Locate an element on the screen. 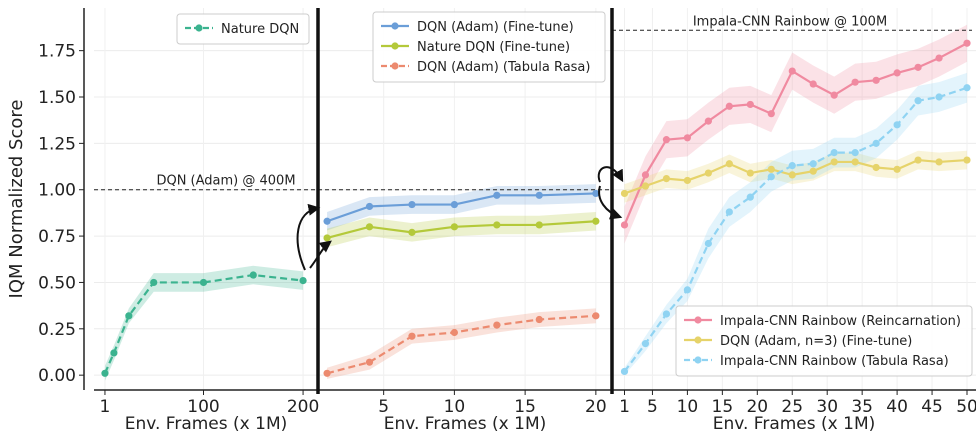 The image size is (976, 435). x-tick-label: 1 is located at coordinates (105, 407).